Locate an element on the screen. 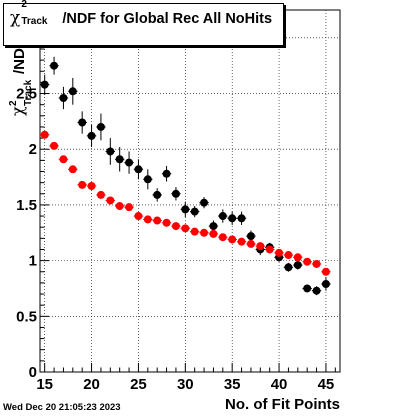 The height and width of the screenshot is (419, 400). x-tick-label: 35 is located at coordinates (232, 384).